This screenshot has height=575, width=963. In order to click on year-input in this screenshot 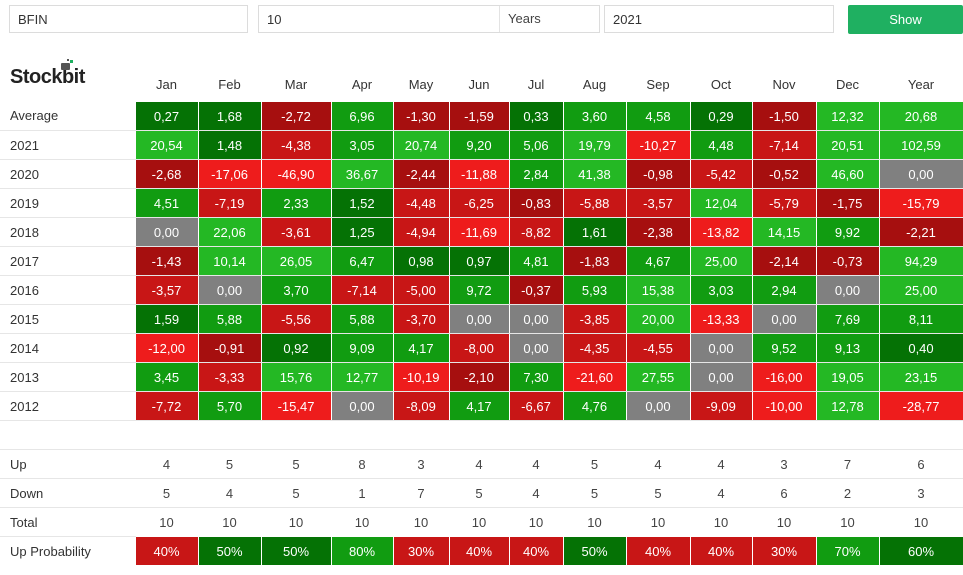, I will do `click(719, 19)`.